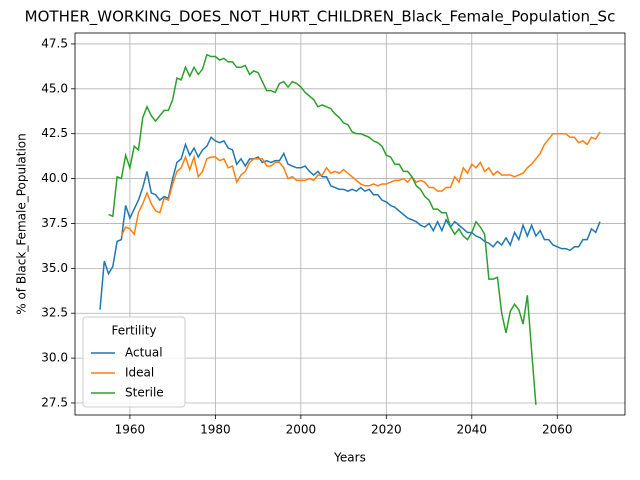 The image size is (640, 480). What do you see at coordinates (130, 430) in the screenshot?
I see `x-tick-label: 1960` at bounding box center [130, 430].